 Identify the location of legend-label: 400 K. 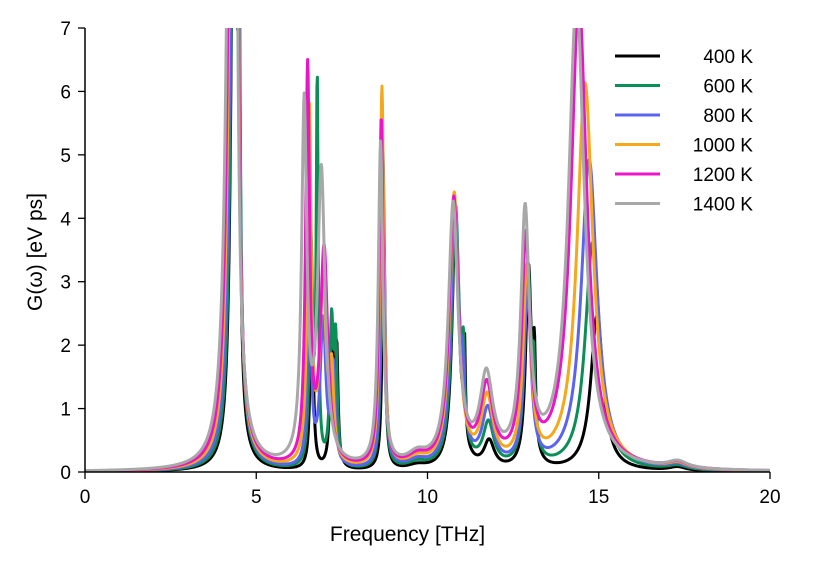
(728, 57).